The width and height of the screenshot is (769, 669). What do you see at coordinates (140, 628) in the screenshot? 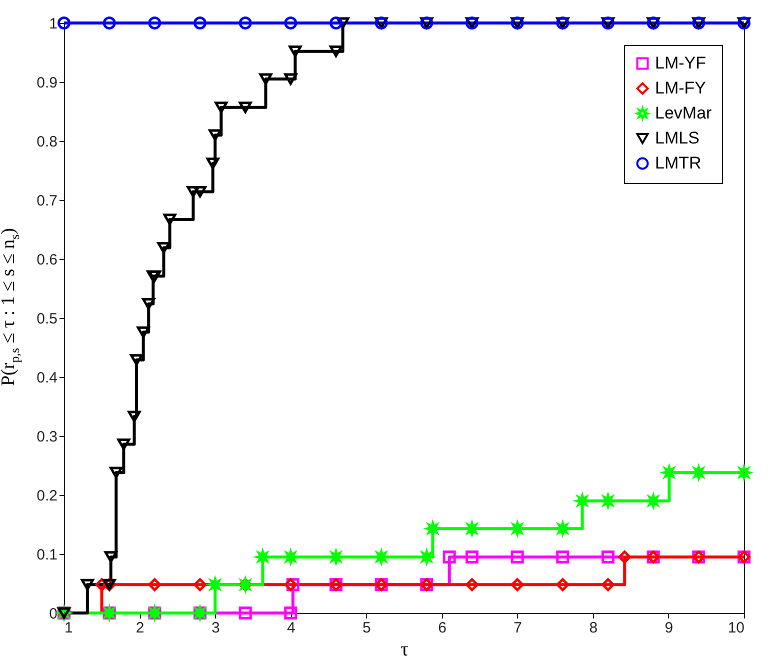
I see `x-tick-label: 2` at bounding box center [140, 628].